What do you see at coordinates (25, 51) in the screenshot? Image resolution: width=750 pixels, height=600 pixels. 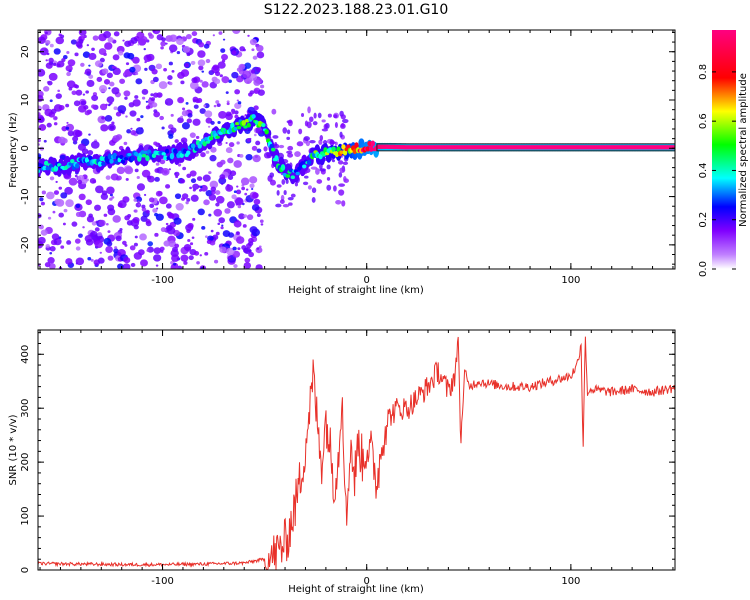 I see `y-tick-label: 20` at bounding box center [25, 51].